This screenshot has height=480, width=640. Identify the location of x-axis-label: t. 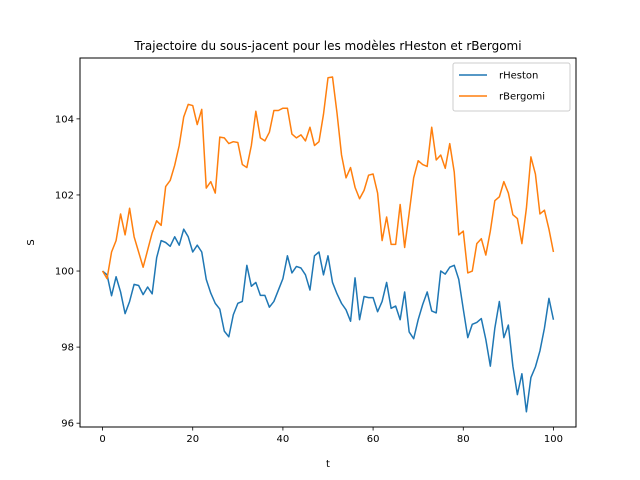
(328, 464).